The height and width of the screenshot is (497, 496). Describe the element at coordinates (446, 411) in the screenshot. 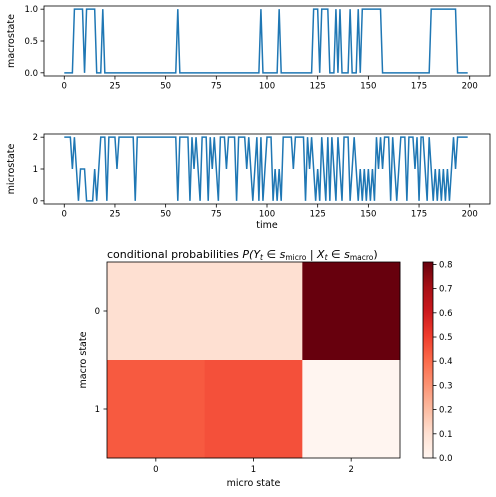

I see `colorbar-tick-label: 0.2` at that location.